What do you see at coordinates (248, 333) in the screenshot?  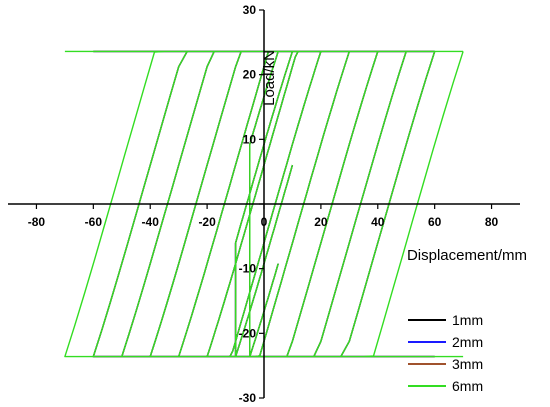 I see `y-tick-label: -20` at bounding box center [248, 333].